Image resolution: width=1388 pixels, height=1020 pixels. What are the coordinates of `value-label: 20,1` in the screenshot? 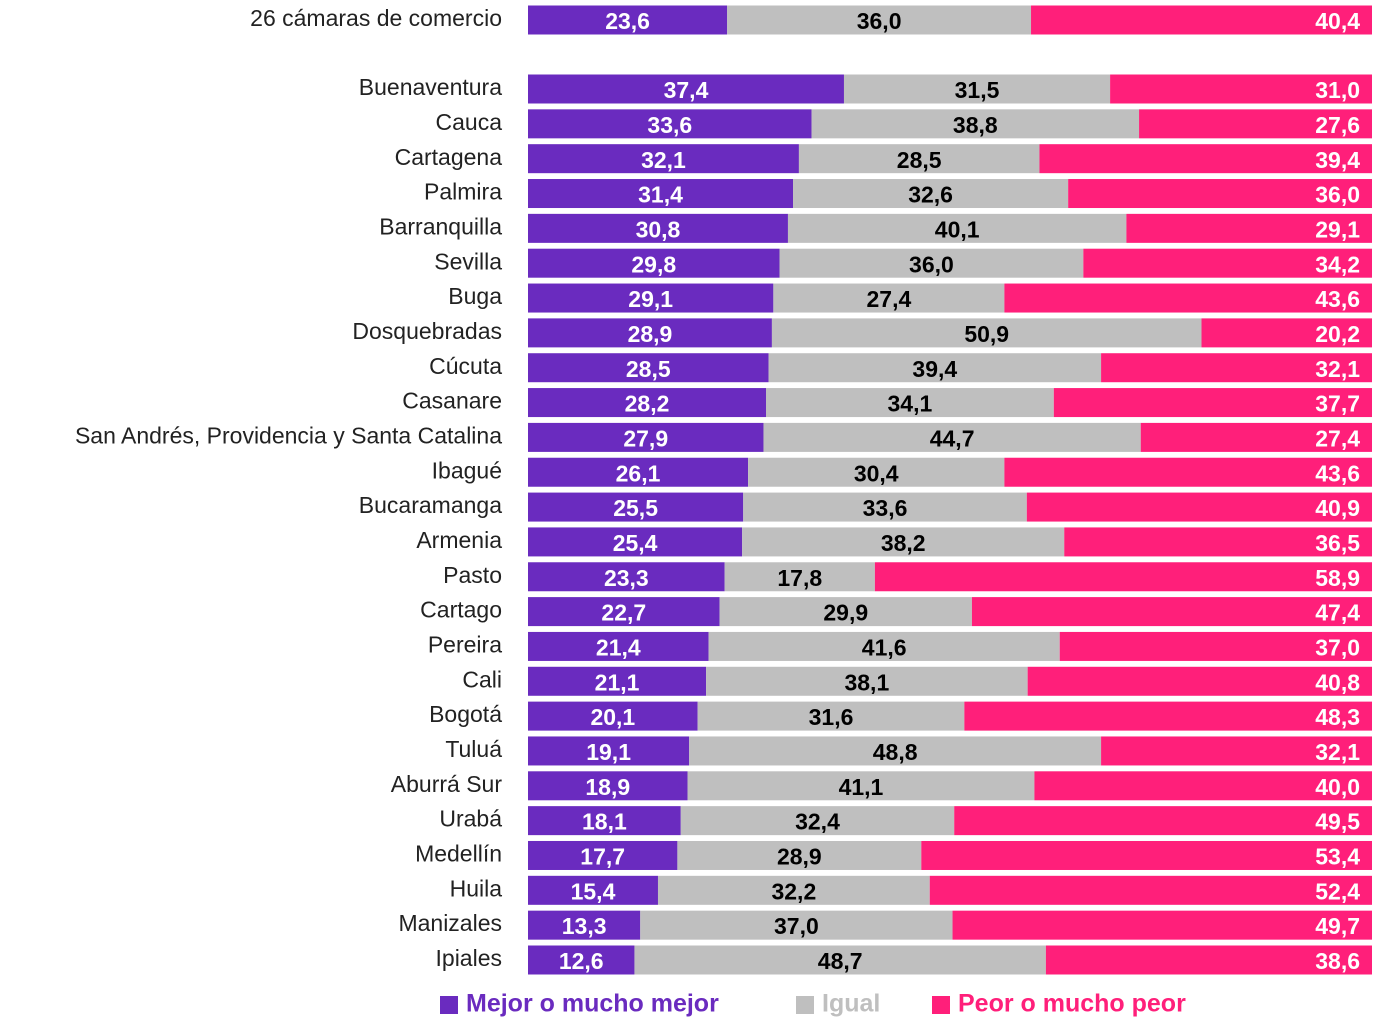 It's located at (612, 717).